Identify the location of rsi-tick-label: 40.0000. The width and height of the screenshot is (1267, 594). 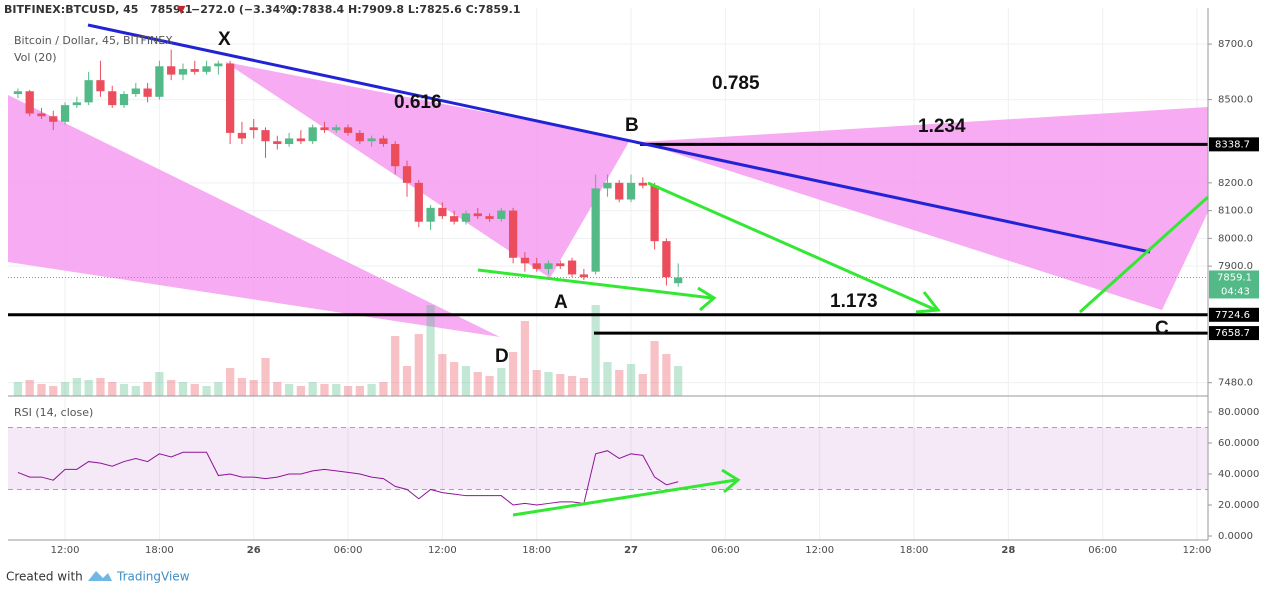
(1238, 474).